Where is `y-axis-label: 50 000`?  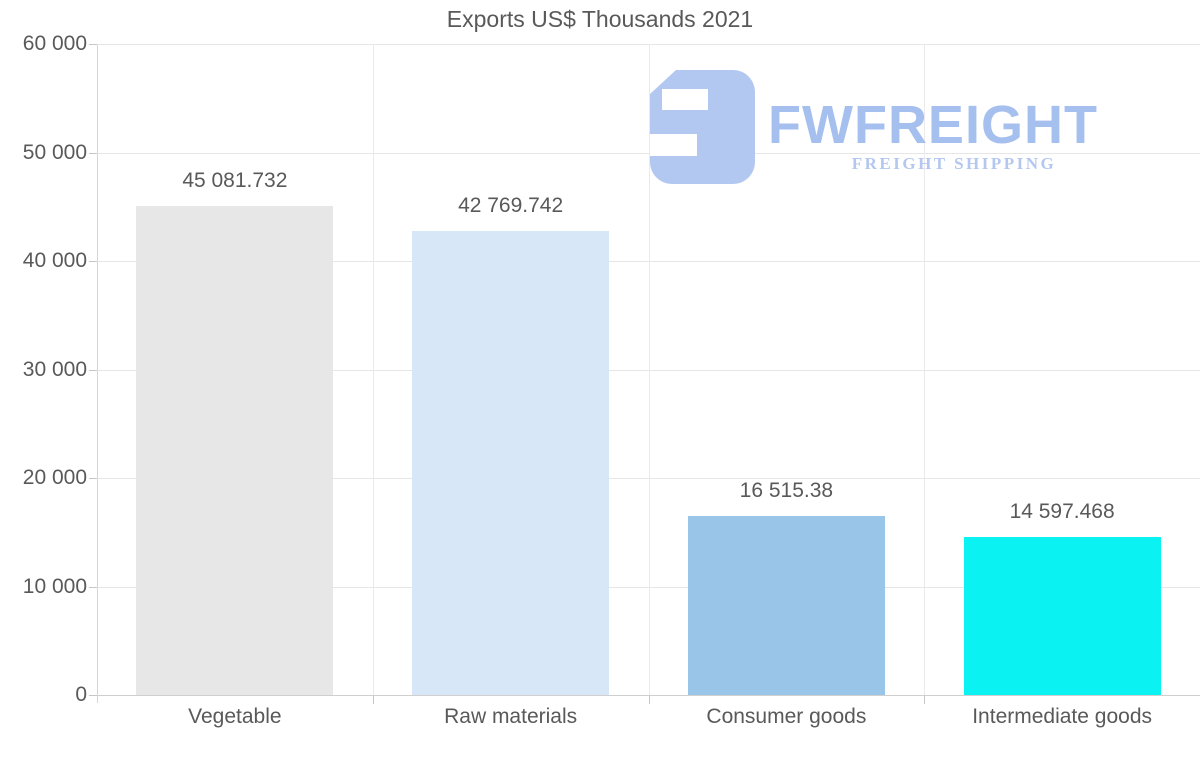 y-axis-label: 50 000 is located at coordinates (54, 152).